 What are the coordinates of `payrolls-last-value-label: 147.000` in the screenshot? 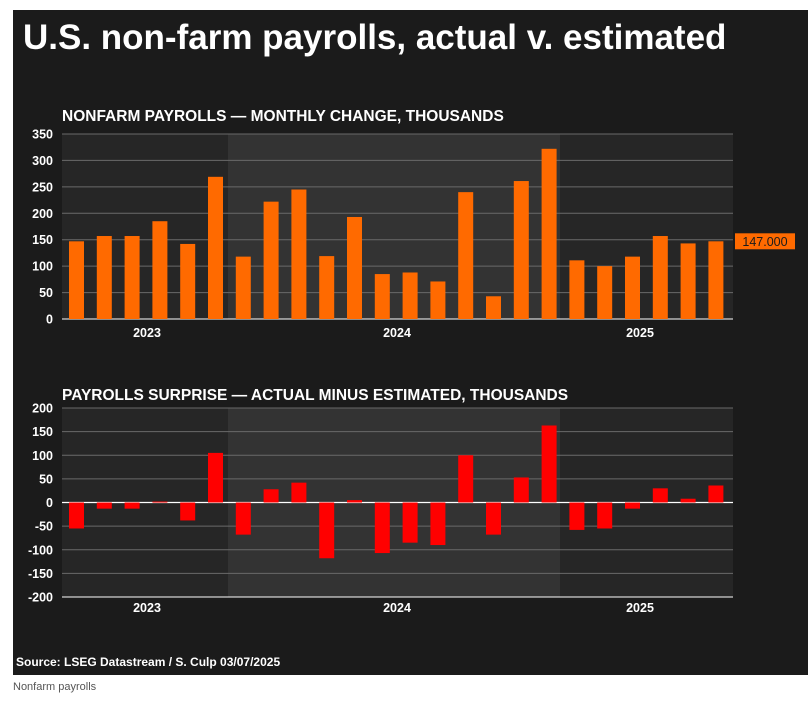 It's located at (764, 242).